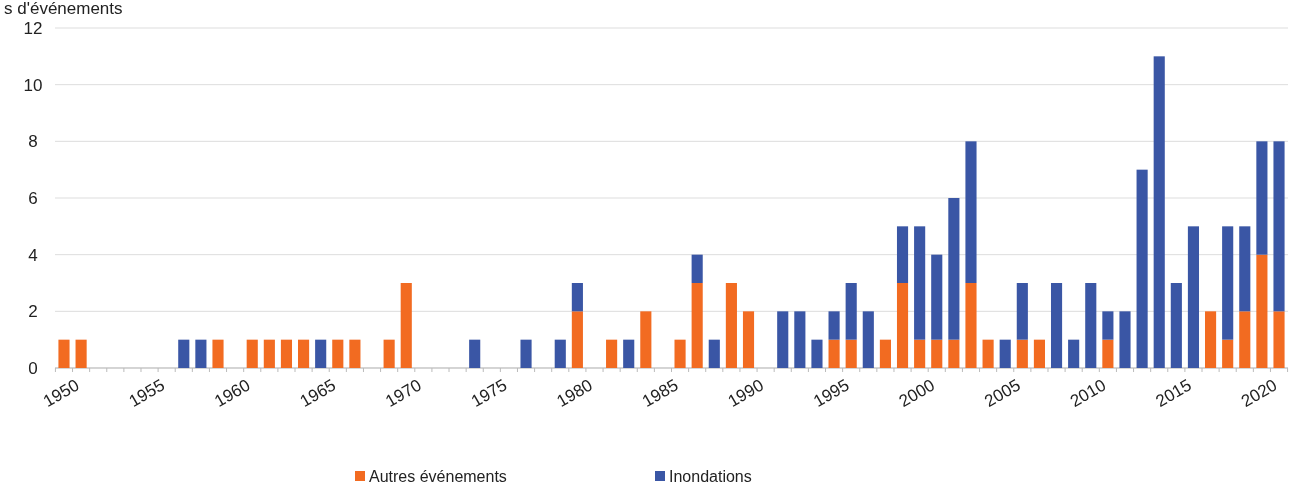 The image size is (1292, 500). What do you see at coordinates (1002, 393) in the screenshot?
I see `x-tick-label: 2005` at bounding box center [1002, 393].